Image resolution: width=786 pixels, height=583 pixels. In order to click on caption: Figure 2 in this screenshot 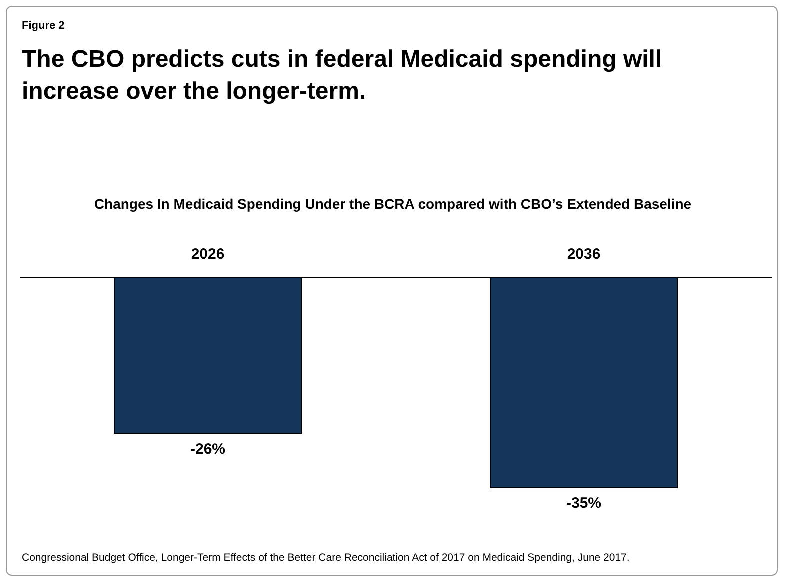, I will do `click(43, 26)`.